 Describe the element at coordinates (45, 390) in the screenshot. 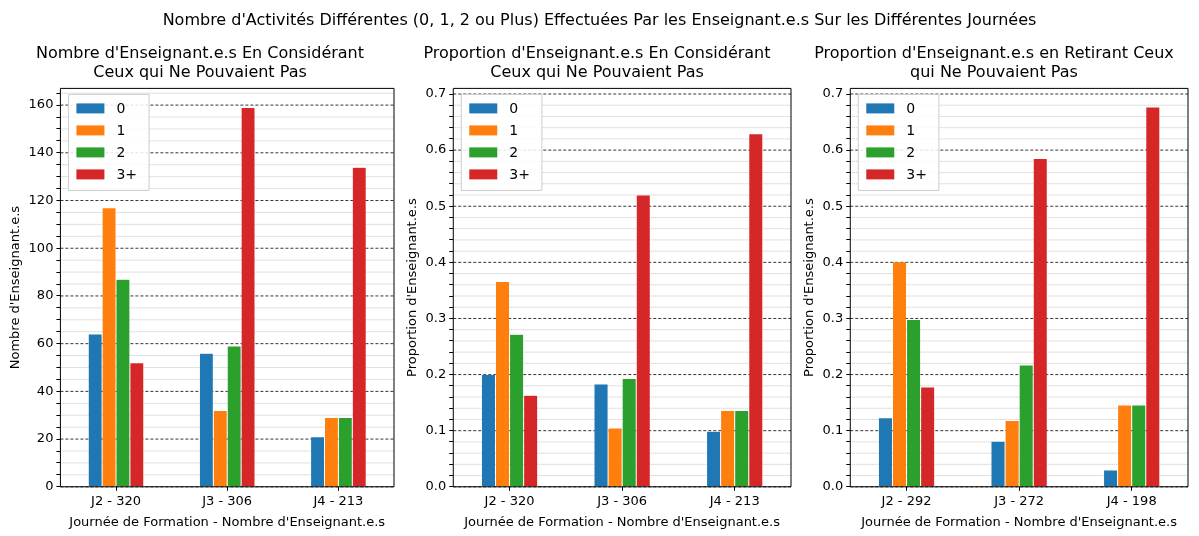

I see `y-tick-label: 40` at that location.